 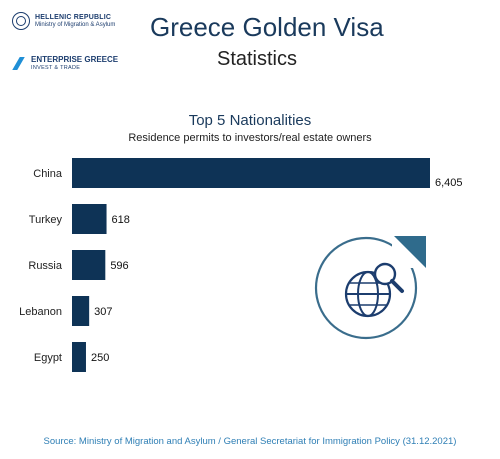 I want to click on hellenic-logo-title: HELLENIC REPUBLIC, so click(x=73, y=18).